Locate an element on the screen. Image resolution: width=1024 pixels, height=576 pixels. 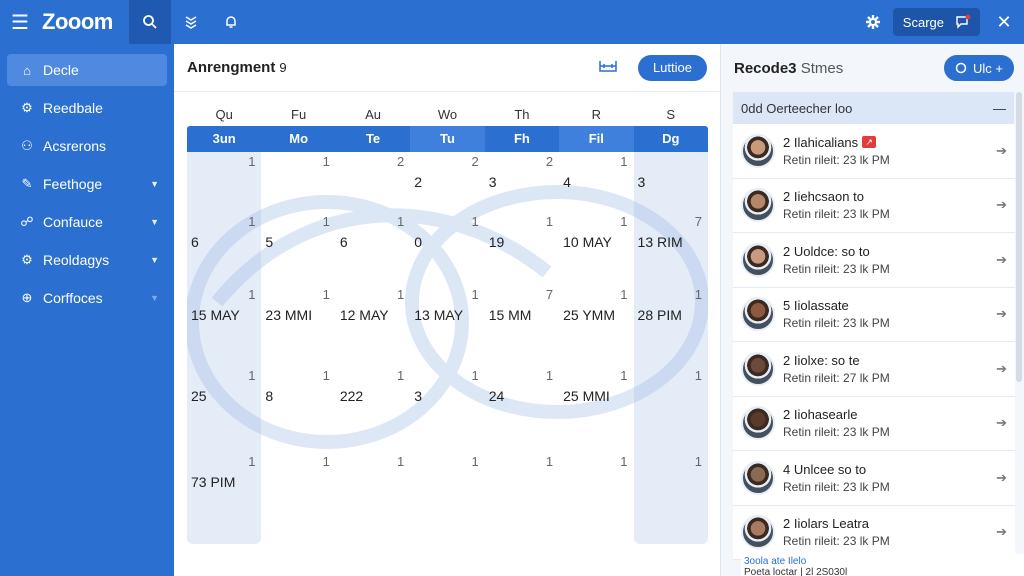
day-header: Tu is located at coordinates (447, 139).